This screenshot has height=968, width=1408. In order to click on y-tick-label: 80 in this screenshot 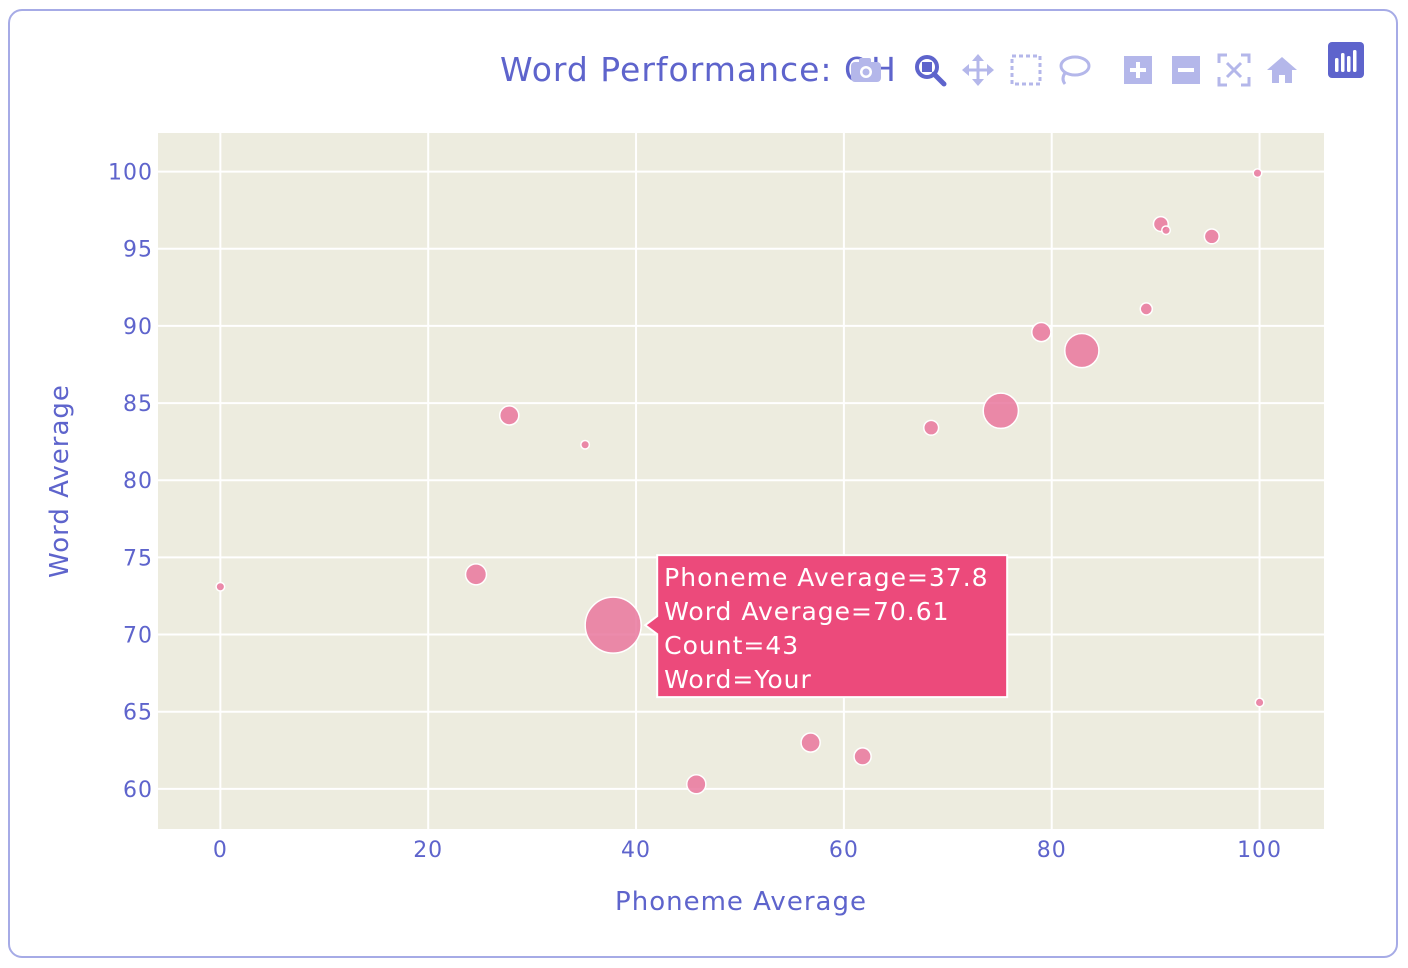, I will do `click(138, 481)`.